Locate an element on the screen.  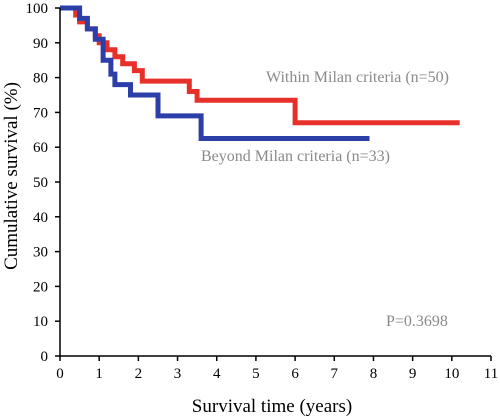
x-tick-label-7: 7 is located at coordinates (335, 374).